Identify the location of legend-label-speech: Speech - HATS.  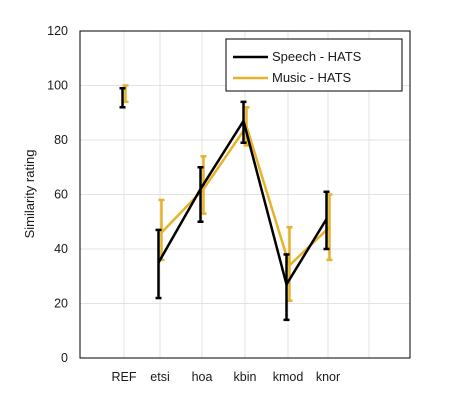
(317, 56).